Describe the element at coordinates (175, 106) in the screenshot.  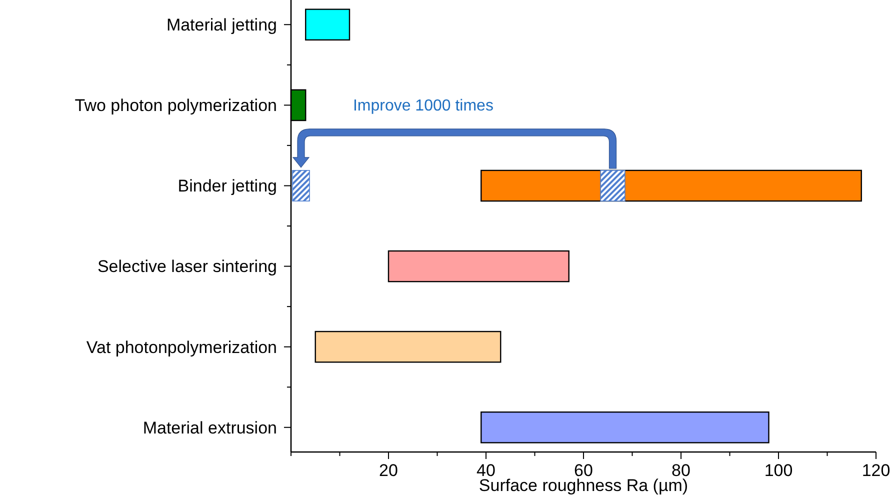
I see `y-tick-label: Two photon polymerization` at that location.